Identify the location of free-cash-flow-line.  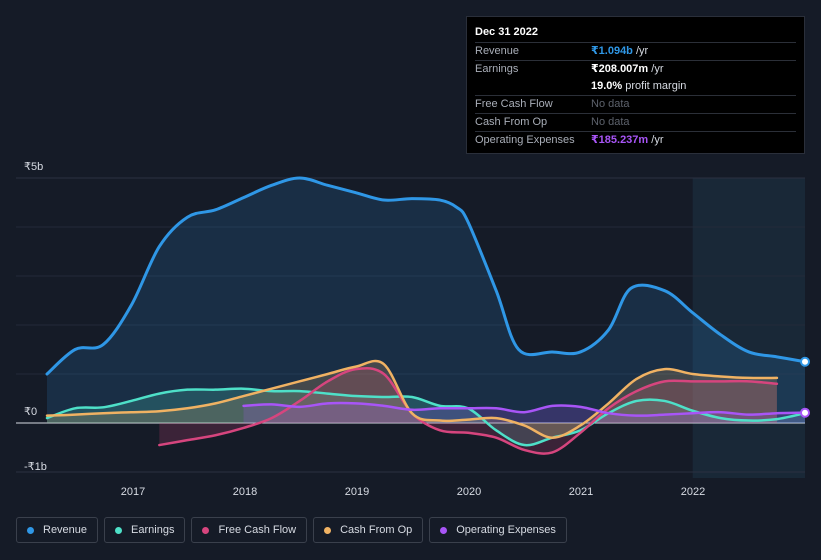
(468, 410).